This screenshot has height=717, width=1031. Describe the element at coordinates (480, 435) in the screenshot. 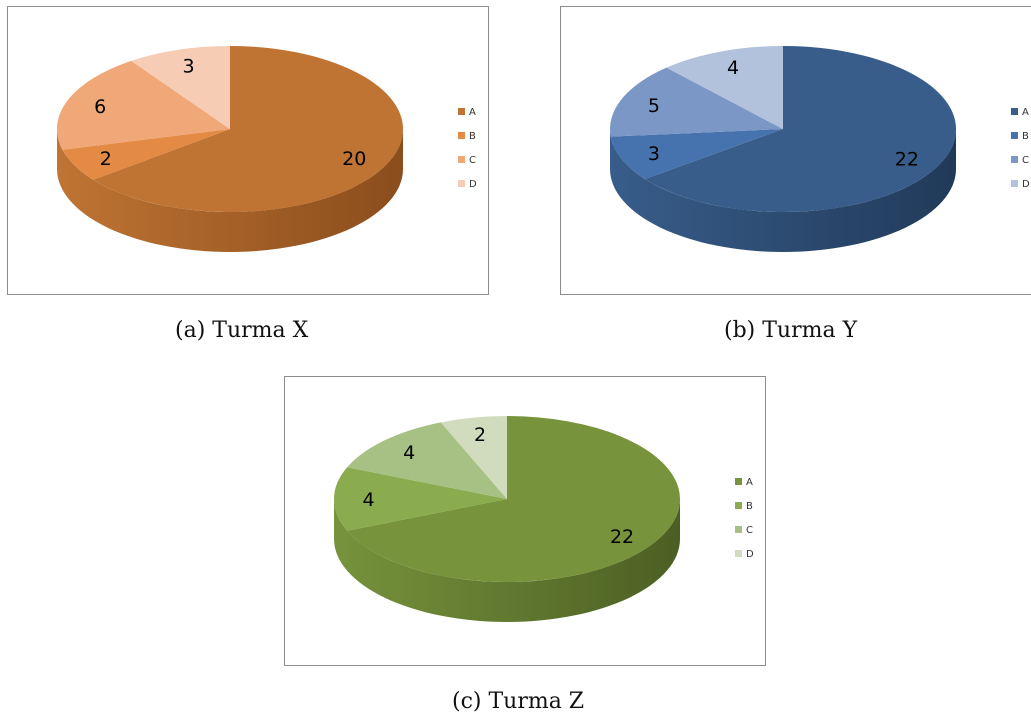

I see `slice-value-label-c-d: 2` at that location.